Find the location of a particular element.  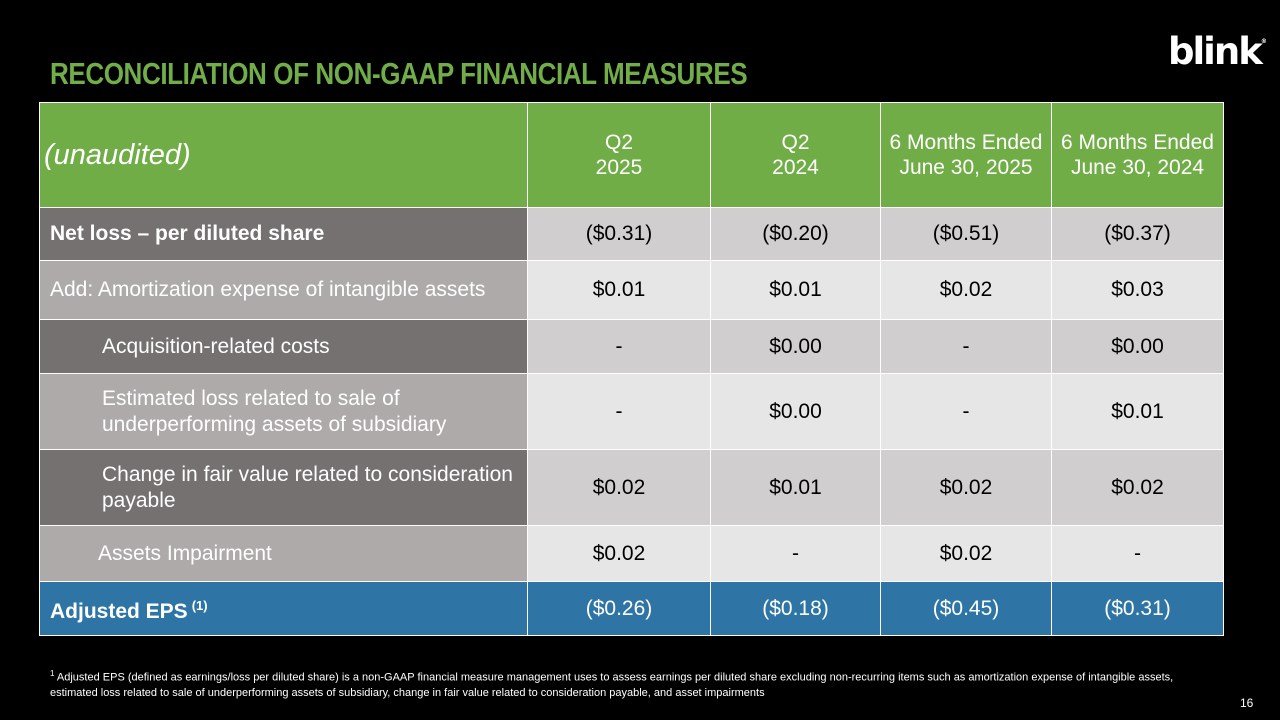

column-header-6m-2024: 6 Months Ended June 30, 2024 is located at coordinates (1137, 155).